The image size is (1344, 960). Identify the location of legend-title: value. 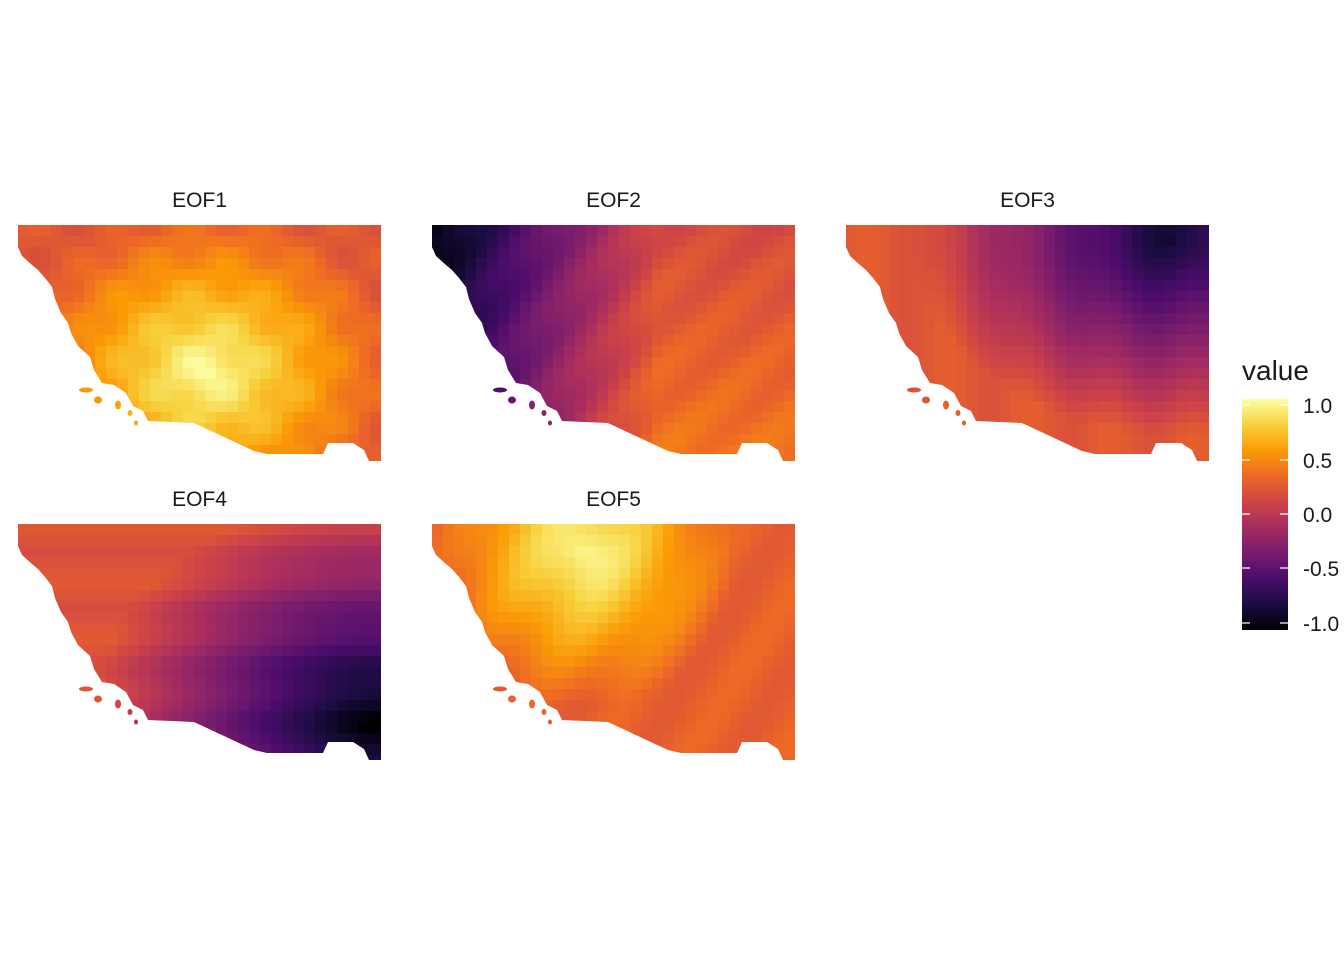
(1275, 370).